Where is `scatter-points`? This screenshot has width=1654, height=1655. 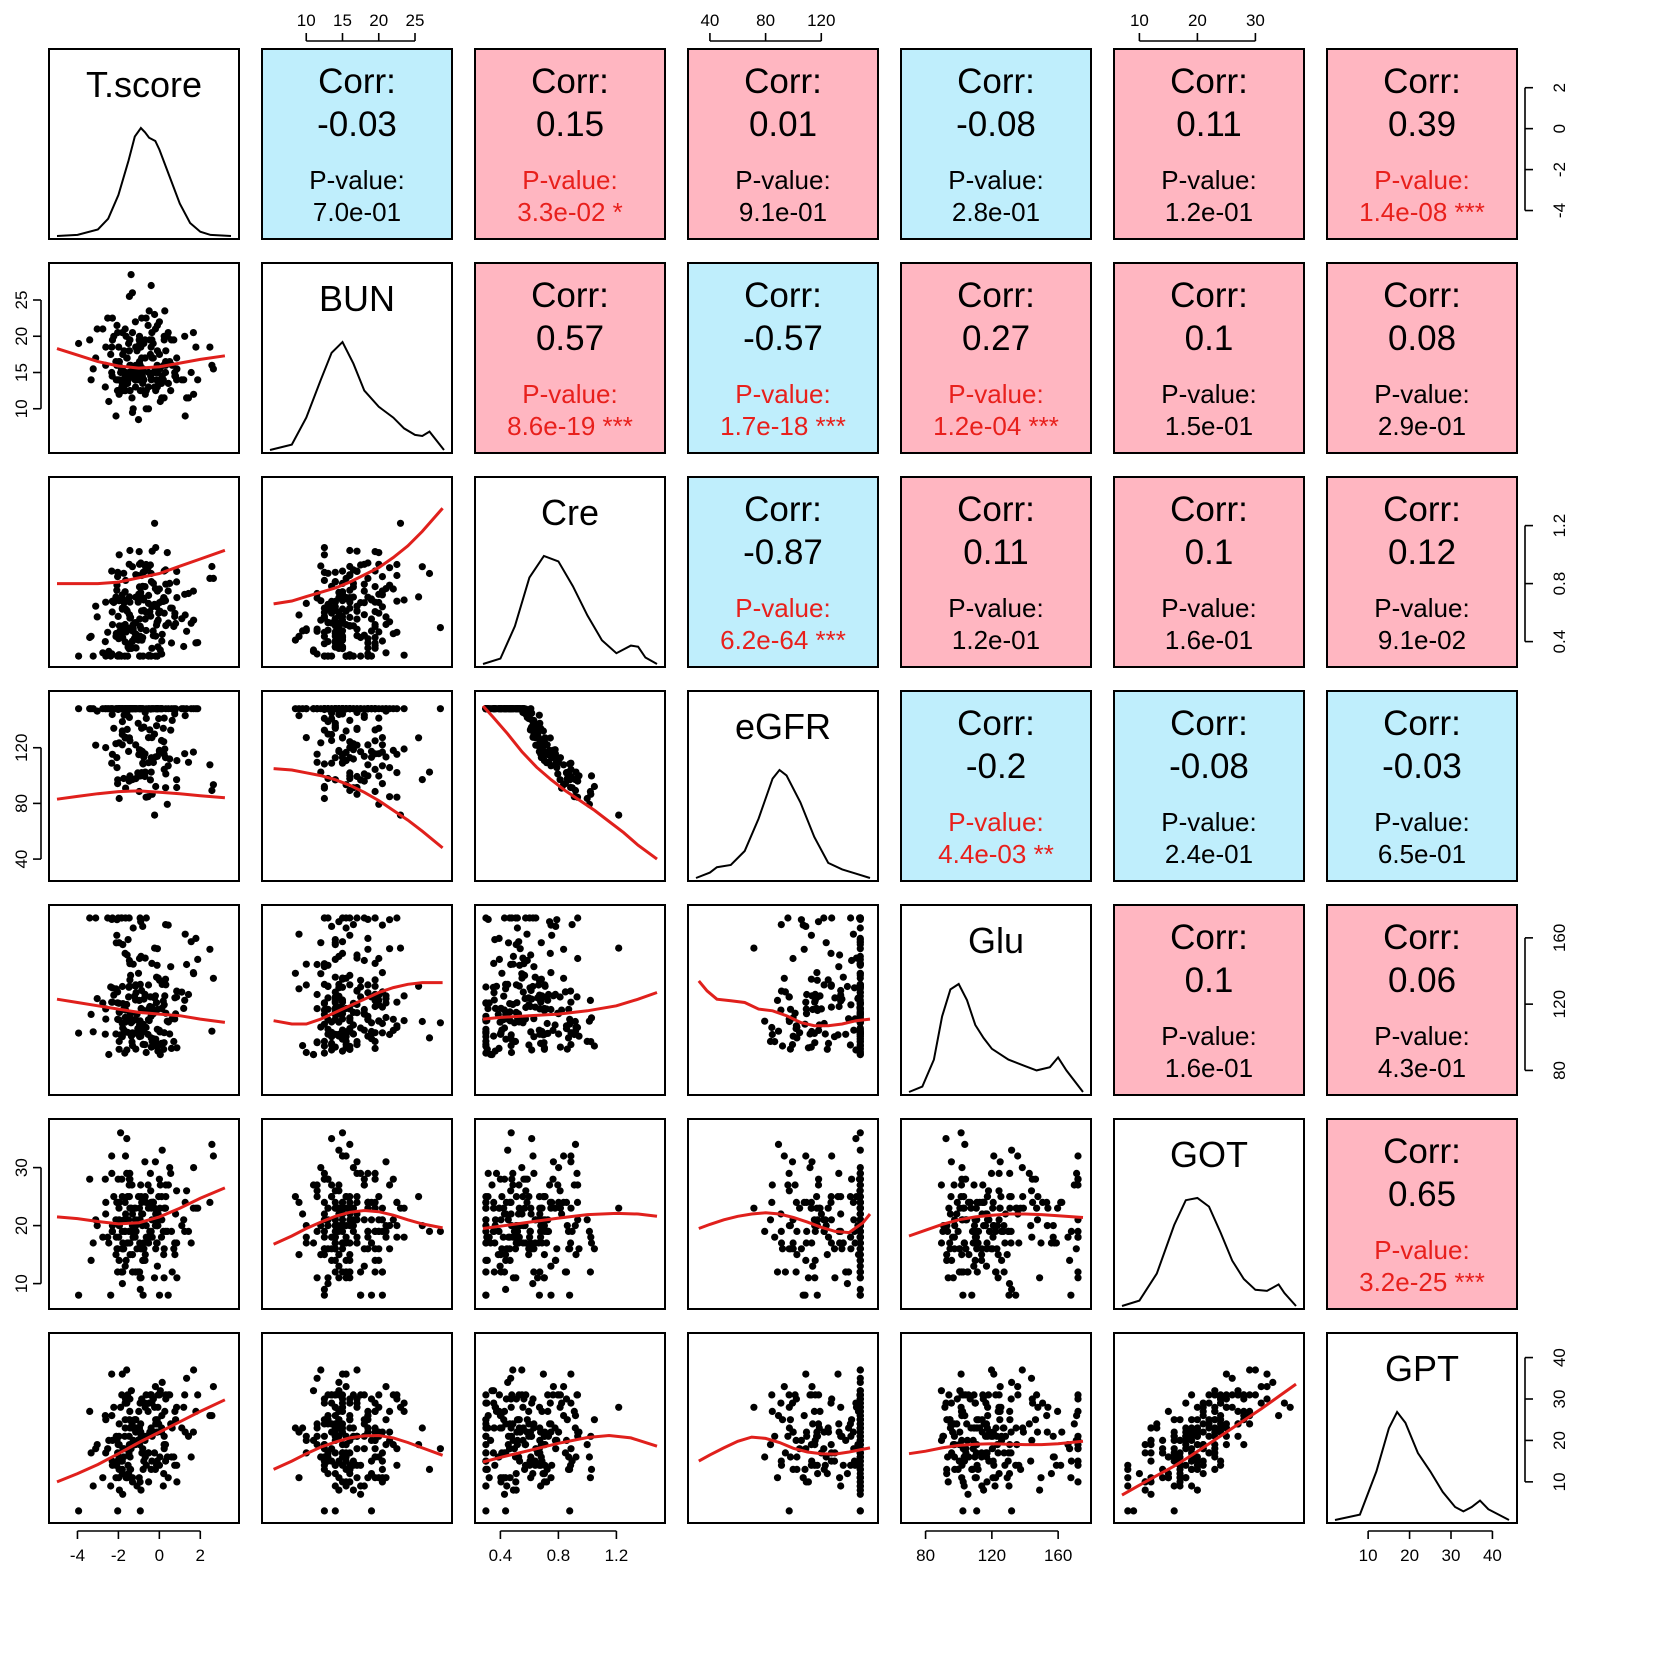 scatter-points is located at coordinates (146, 1440).